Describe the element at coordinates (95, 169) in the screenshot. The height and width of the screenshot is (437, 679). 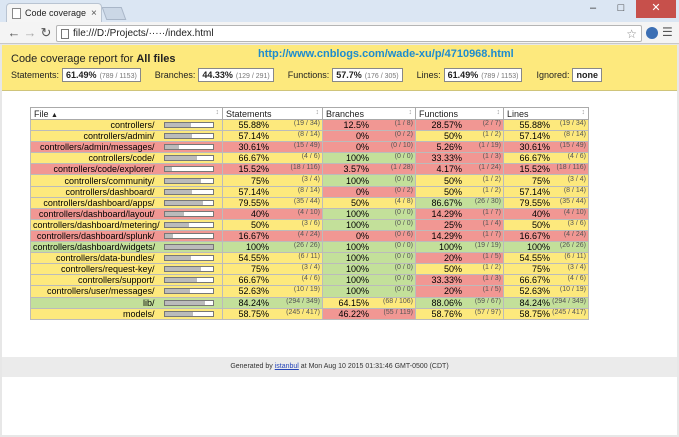
I see `file-link: controllers/code/explorer/` at that location.